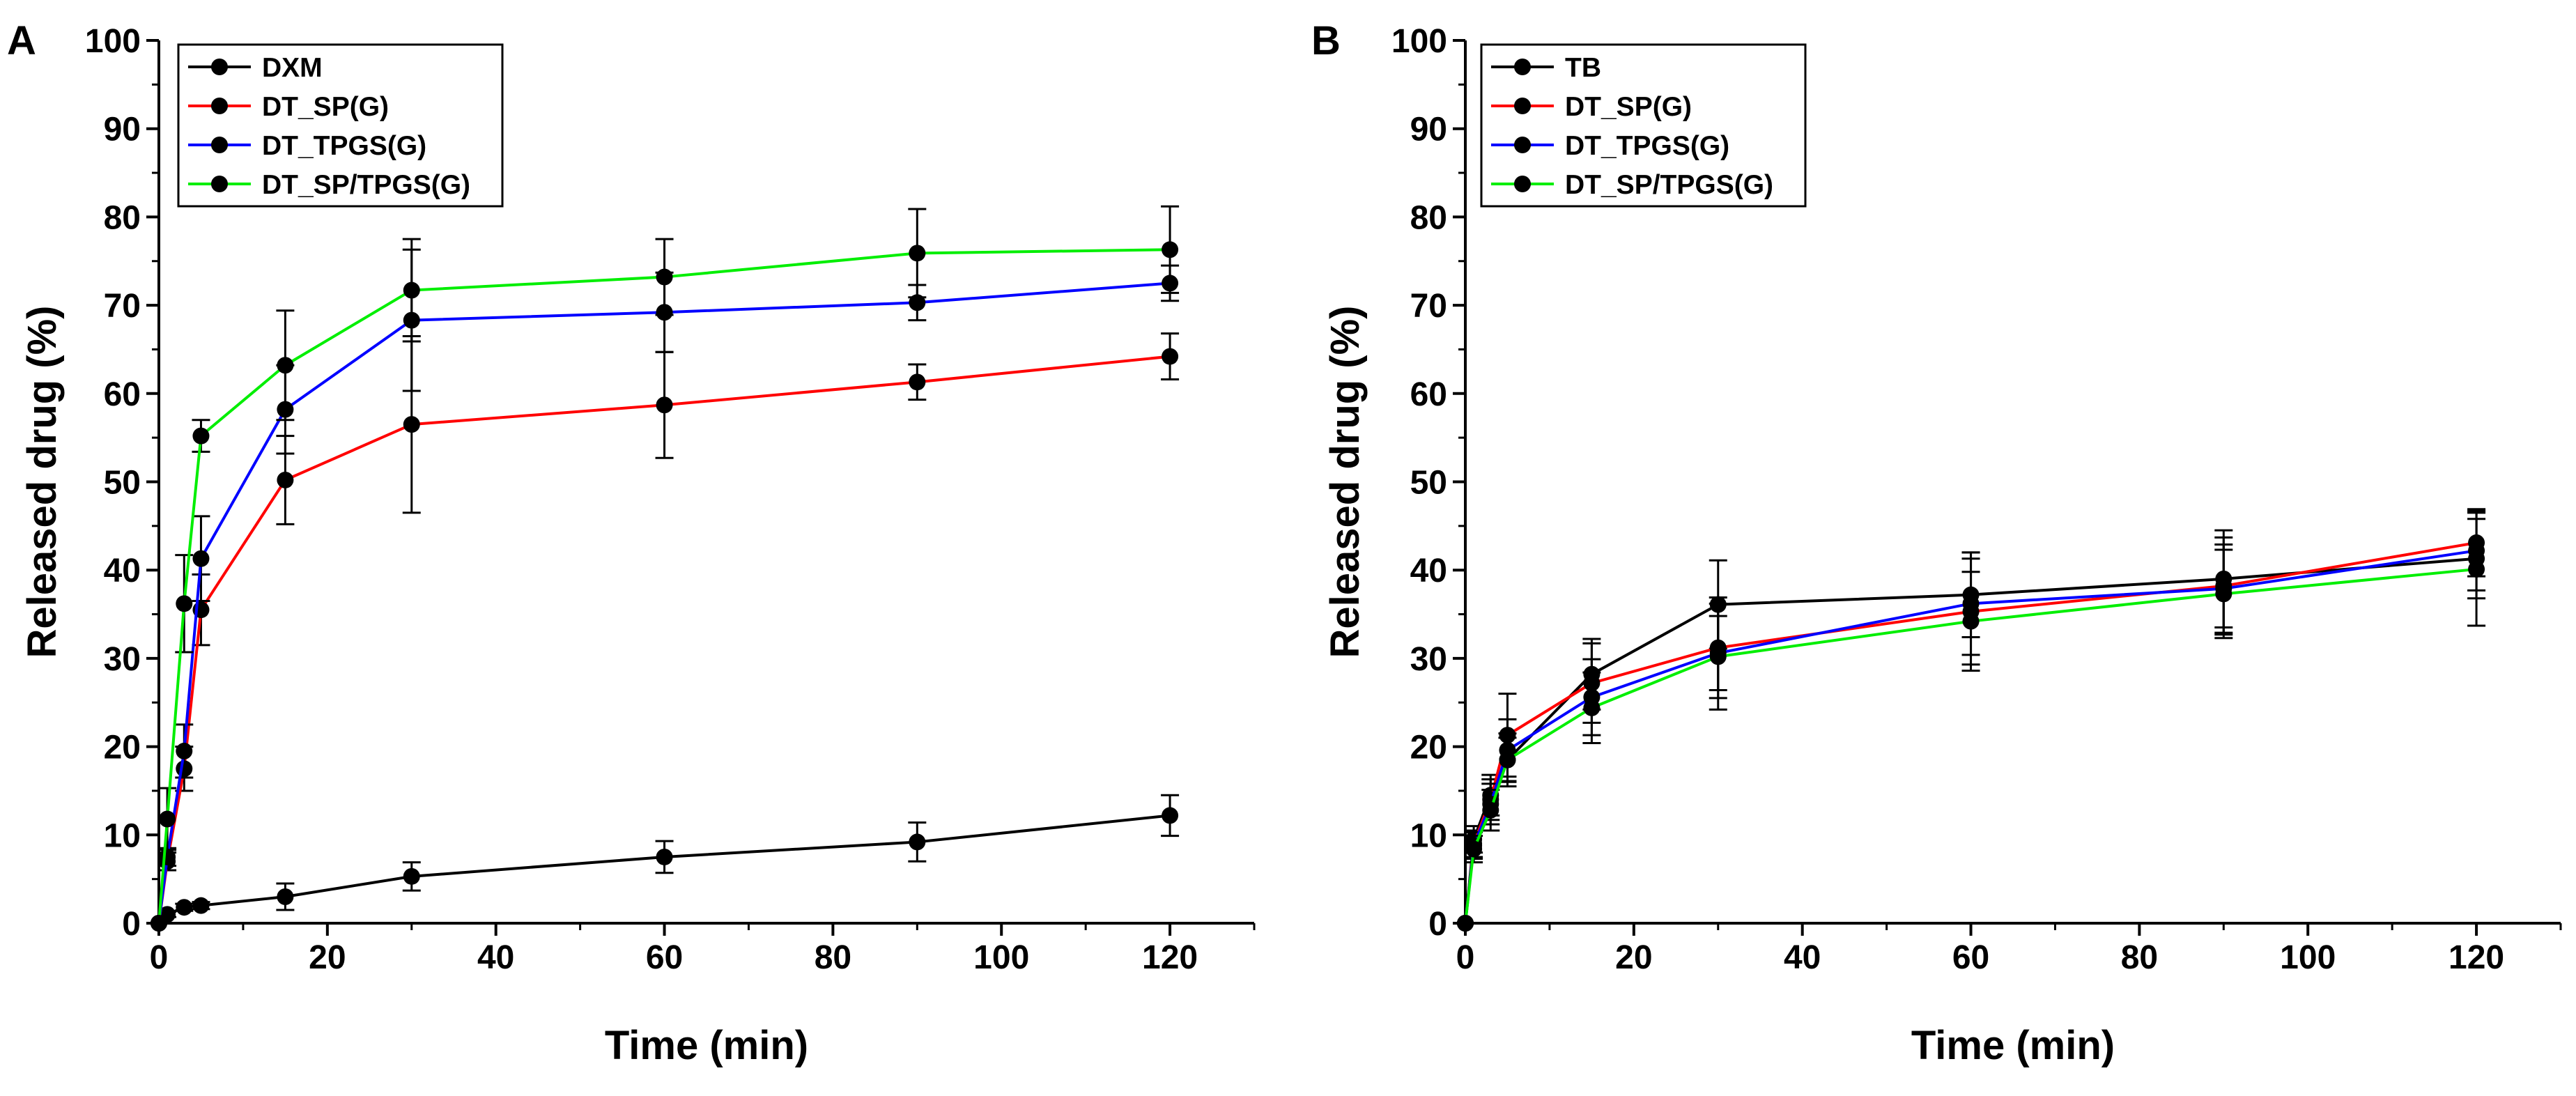  What do you see at coordinates (292, 68) in the screenshot?
I see `legend-label: DXM` at bounding box center [292, 68].